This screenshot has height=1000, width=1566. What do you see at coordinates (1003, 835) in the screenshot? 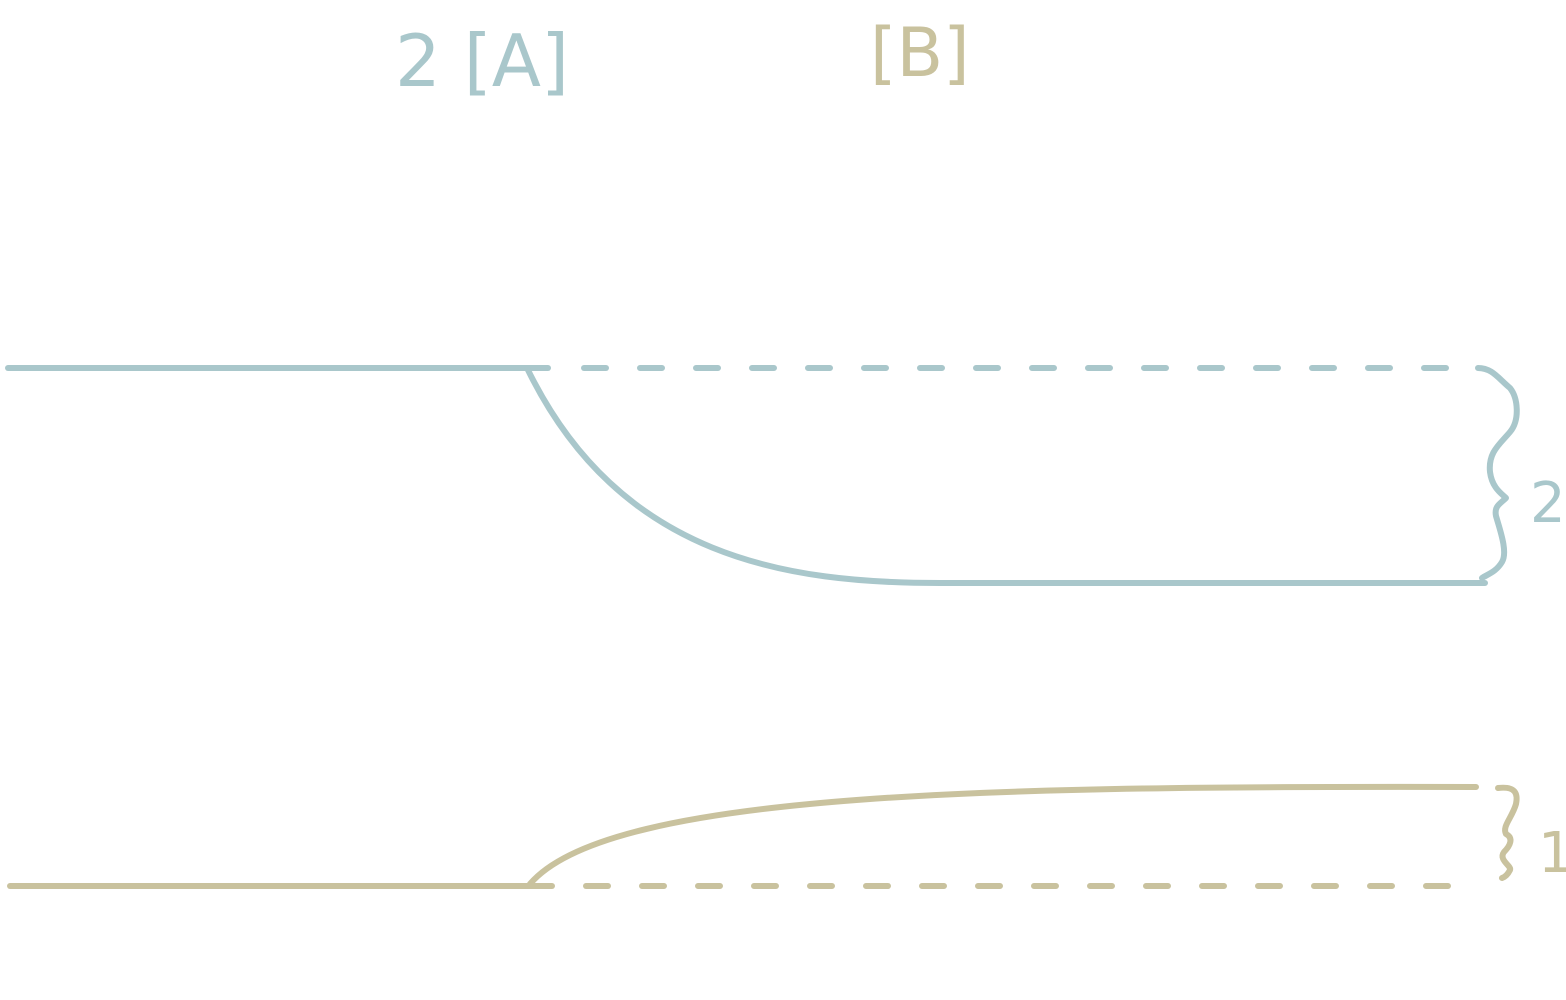
I see `series-b-growth-curve` at bounding box center [1003, 835].